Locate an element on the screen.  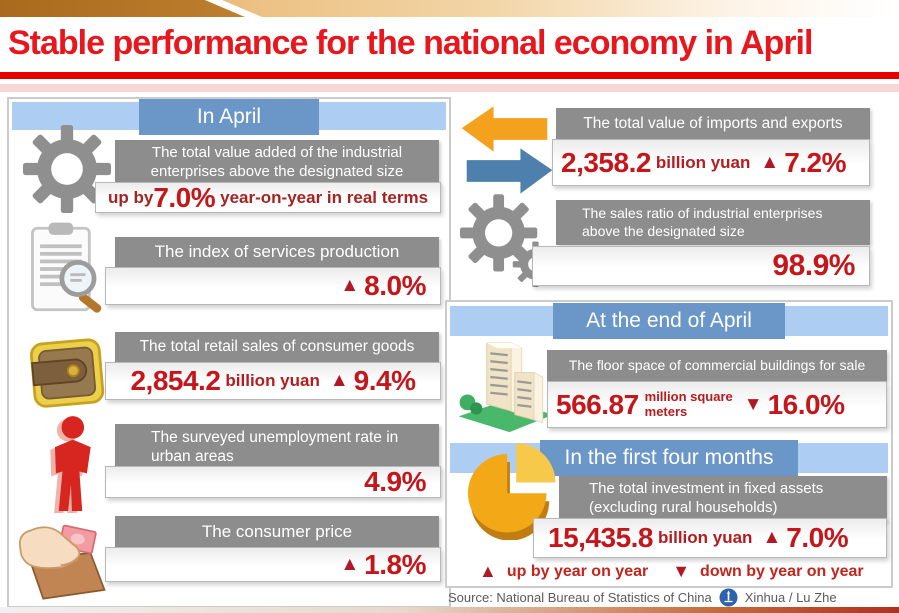
value-number: 2,854.2 is located at coordinates (175, 380).